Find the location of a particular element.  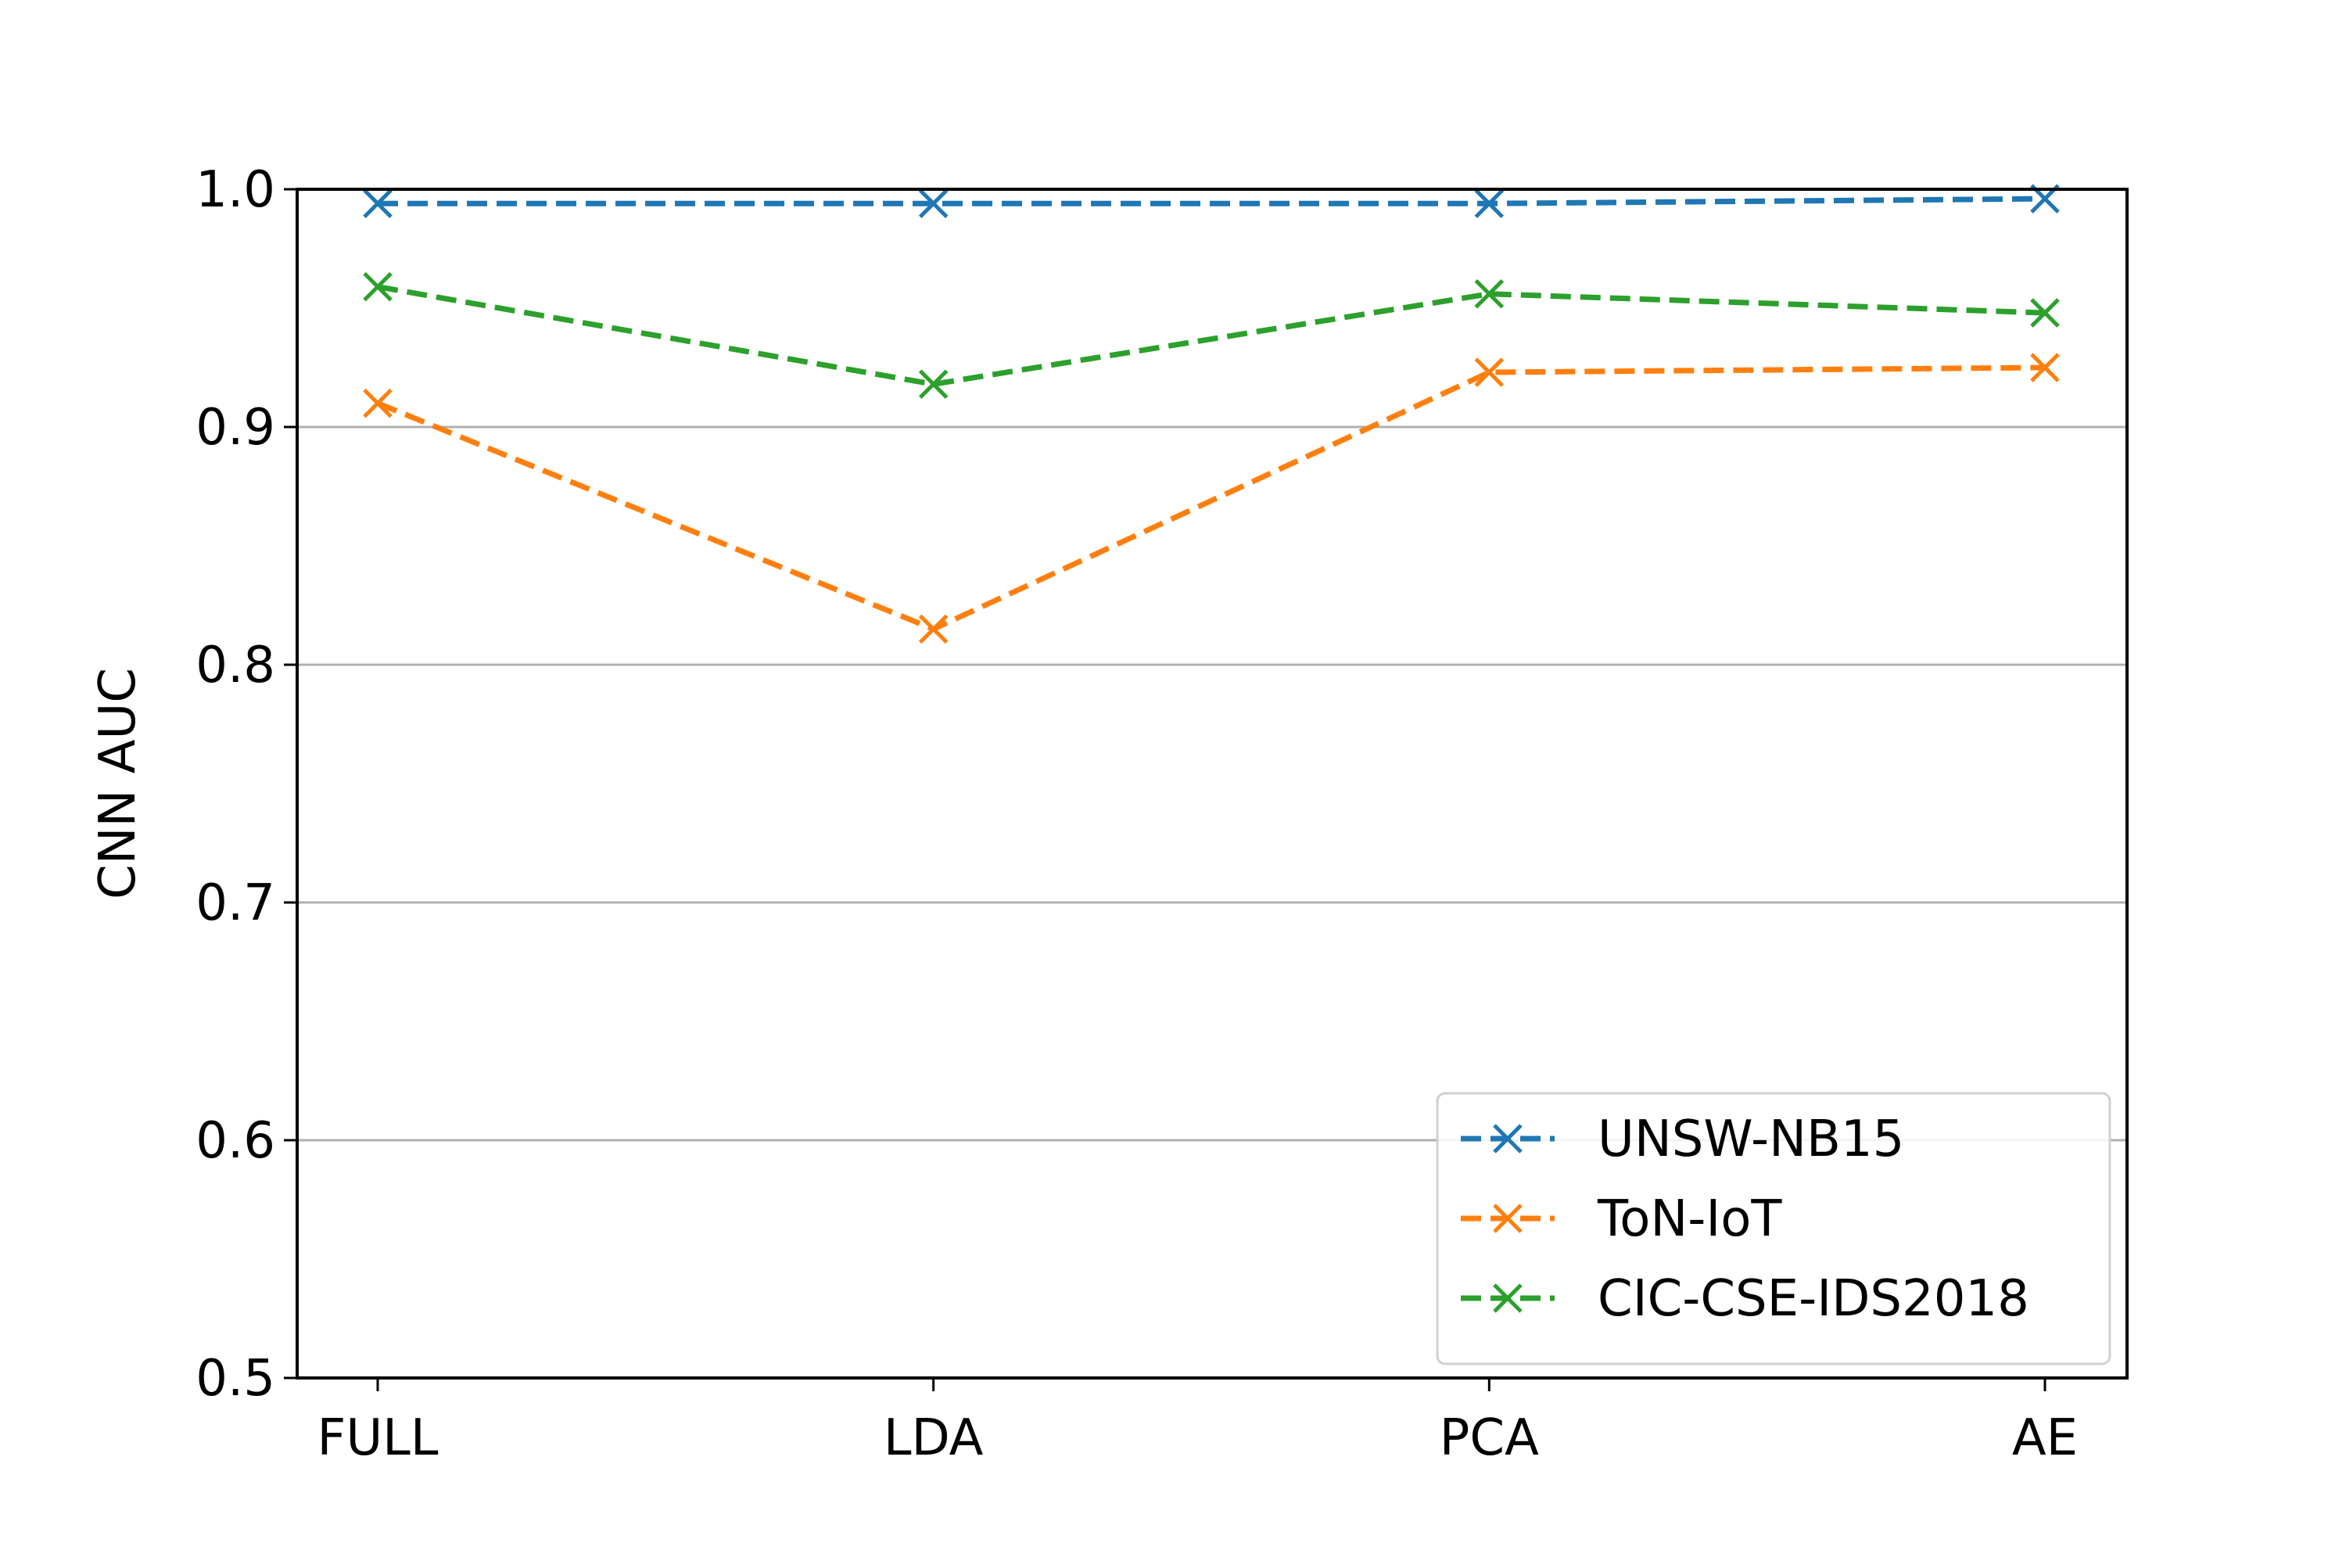

legend-label-cic-cse-ids2018: CIC-CSE-IDS2018 is located at coordinates (1814, 1299).